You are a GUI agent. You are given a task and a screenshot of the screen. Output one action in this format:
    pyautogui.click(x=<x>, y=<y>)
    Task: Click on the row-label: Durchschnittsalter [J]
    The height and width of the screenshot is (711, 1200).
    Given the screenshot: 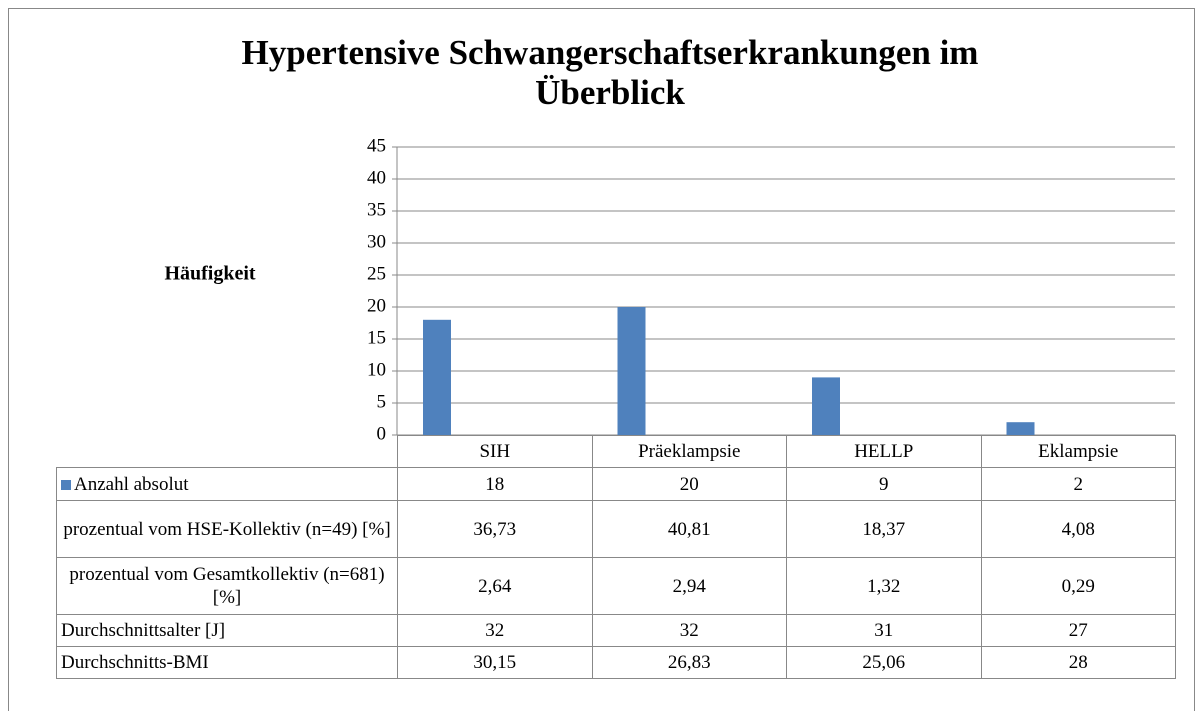 What is the action you would take?
    pyautogui.click(x=227, y=630)
    